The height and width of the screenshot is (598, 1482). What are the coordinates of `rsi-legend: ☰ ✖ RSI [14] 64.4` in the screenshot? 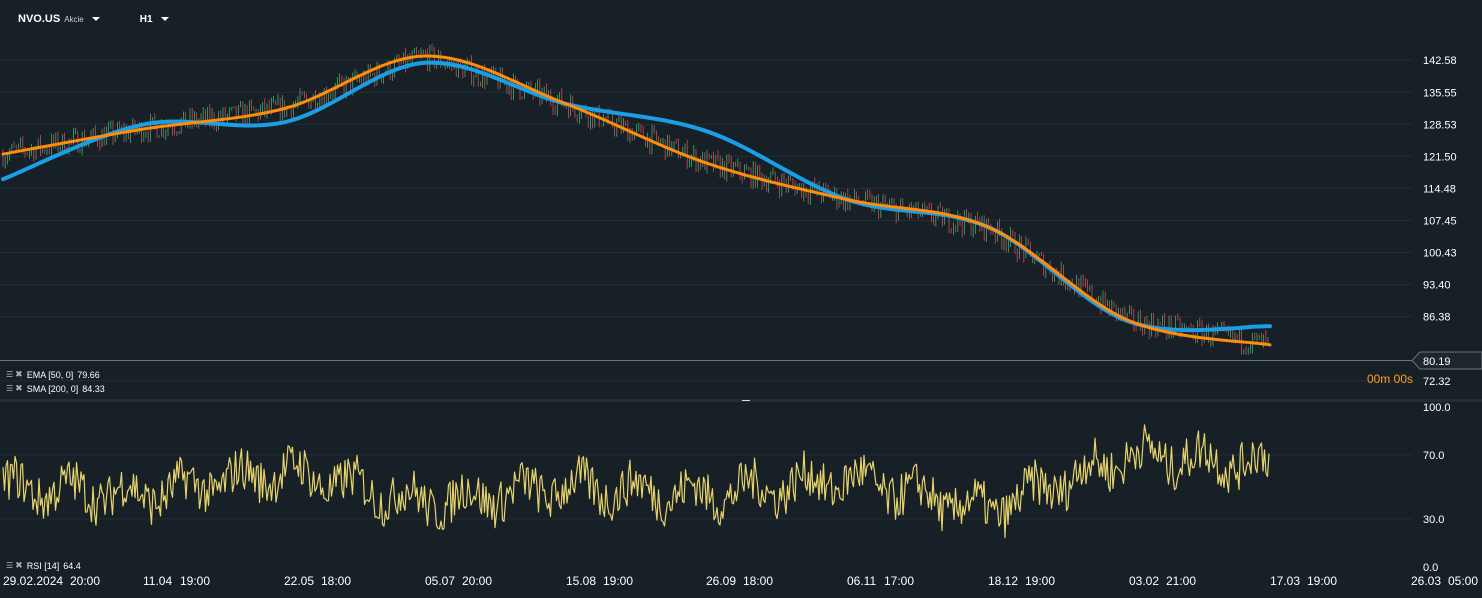 It's located at (43, 565).